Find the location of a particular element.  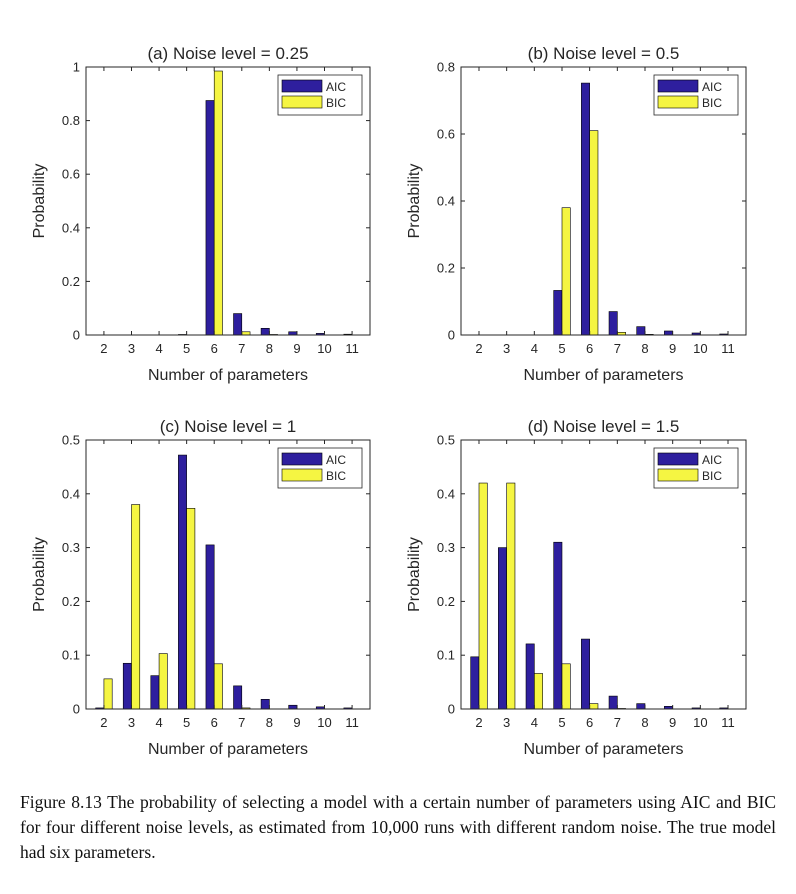

x-tick-label: 9 is located at coordinates (296, 348).